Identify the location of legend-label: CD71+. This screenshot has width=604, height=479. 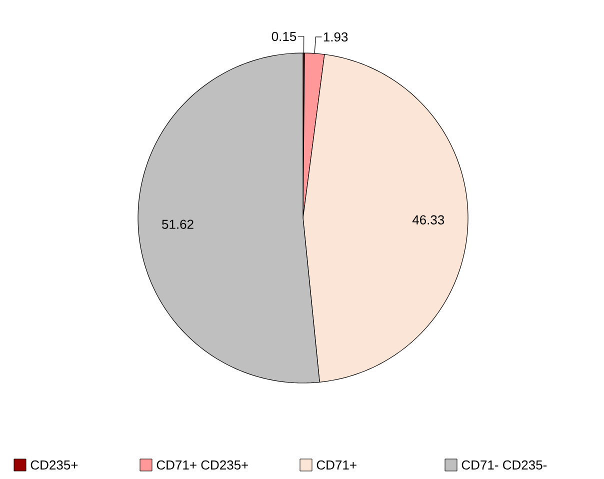
(336, 465).